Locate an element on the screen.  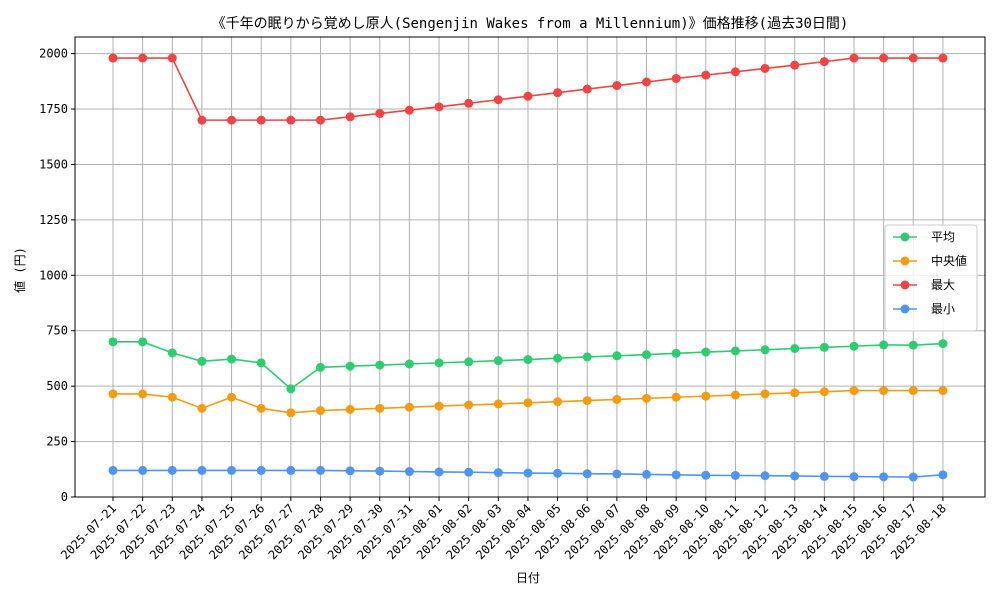
y-tick-label: 1000 is located at coordinates (53, 275).